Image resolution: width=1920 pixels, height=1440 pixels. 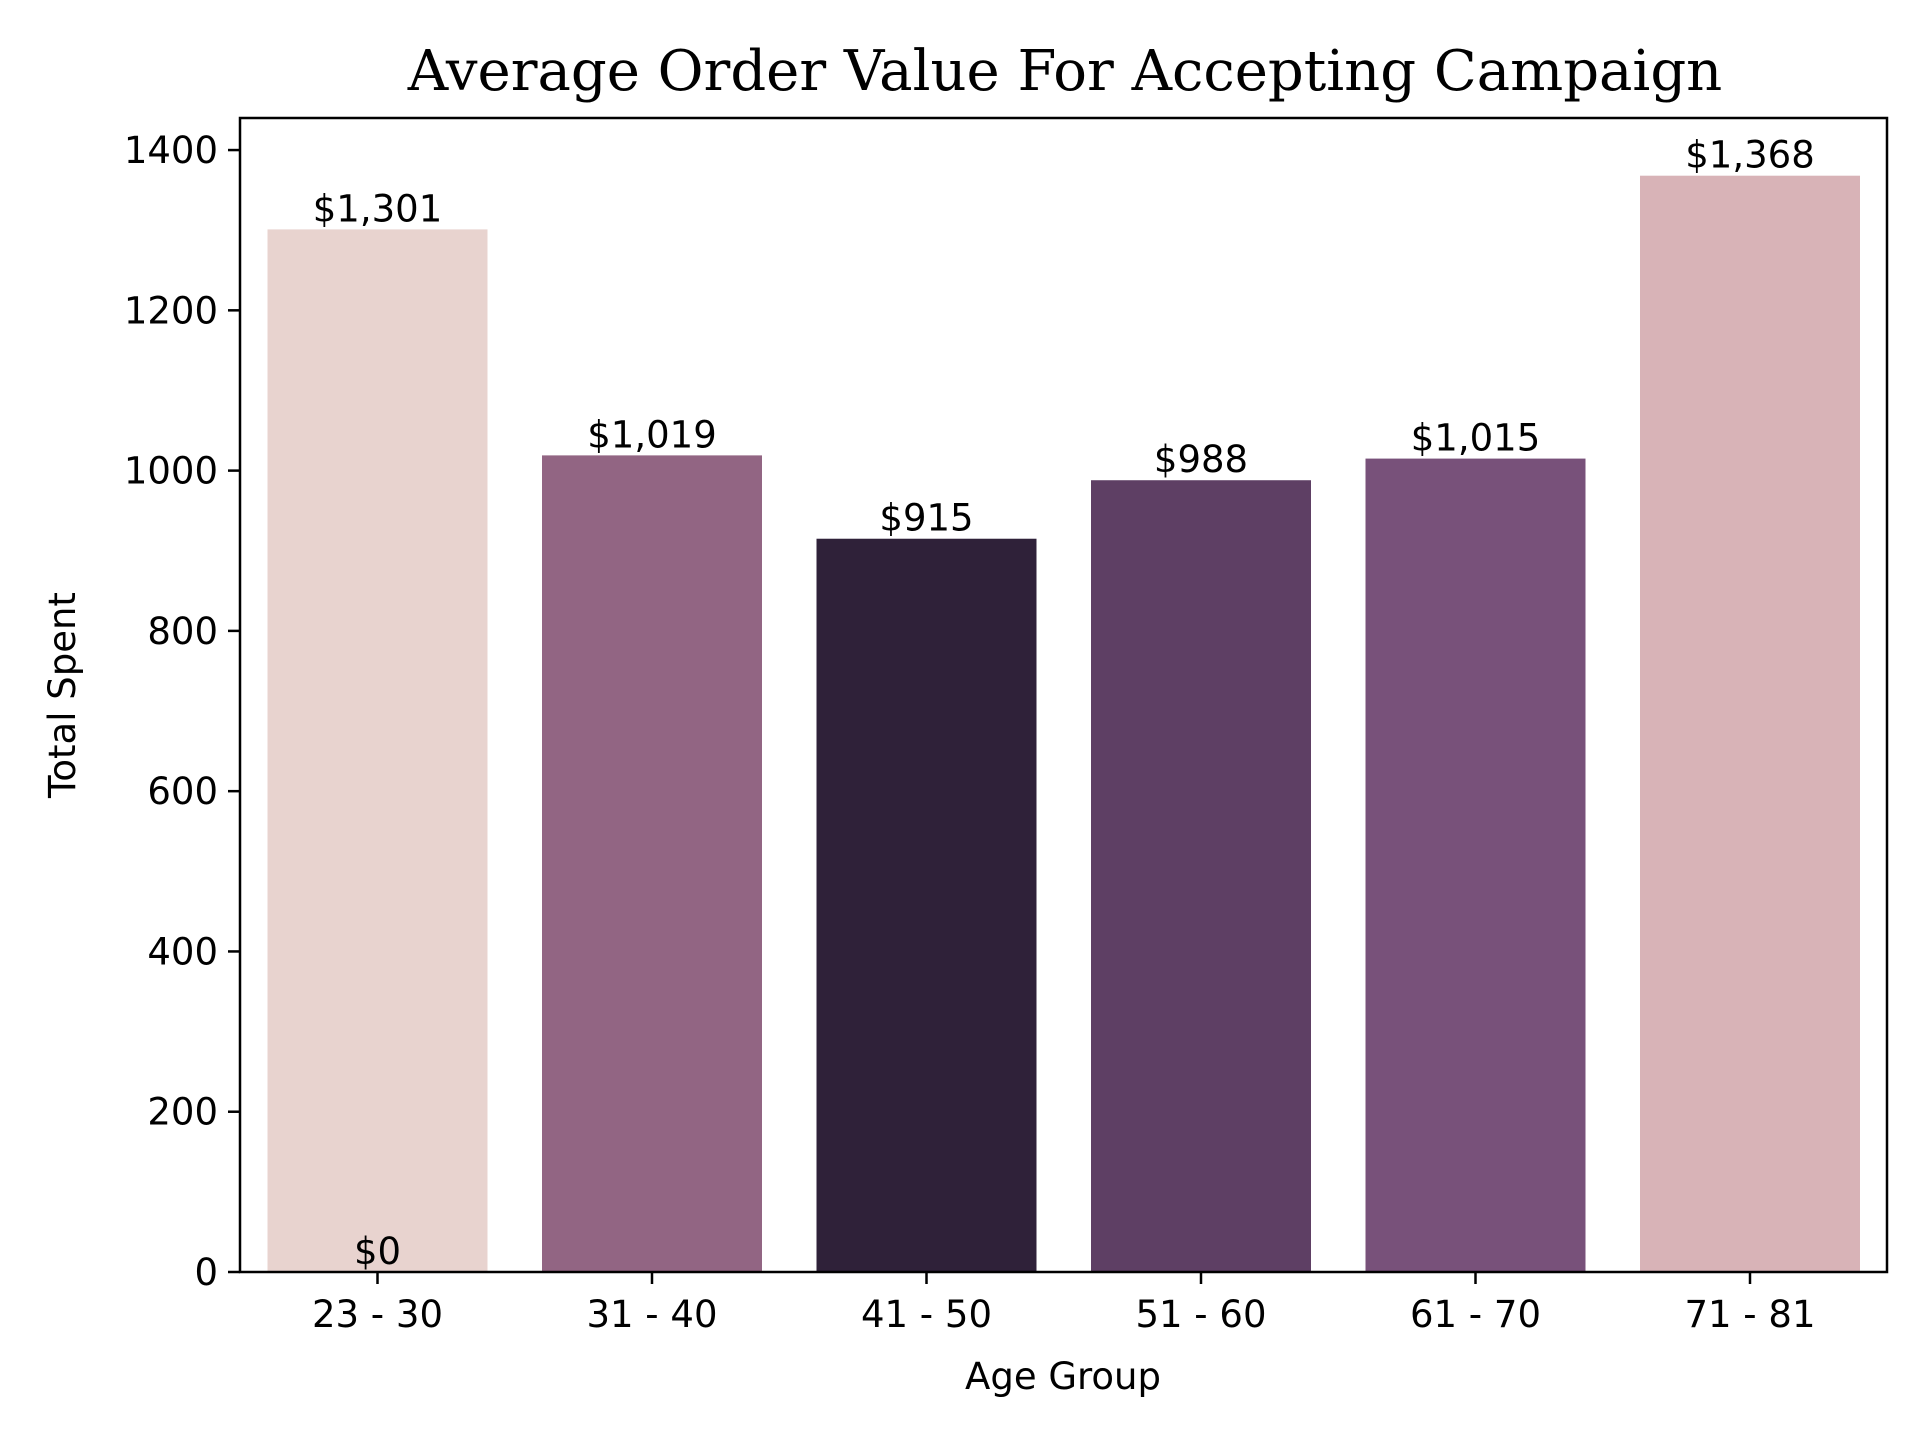 What do you see at coordinates (651, 1314) in the screenshot?
I see `x-tick-label: 31 - 40` at bounding box center [651, 1314].